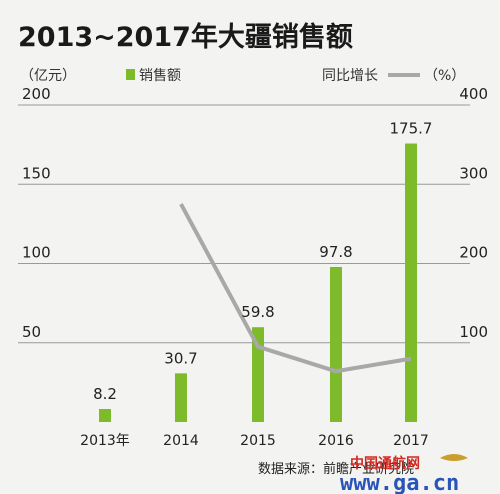 Image resolution: width=500 pixels, height=494 pixels. Describe the element at coordinates (411, 441) in the screenshot. I see `x-tick-label: 2017` at that location.